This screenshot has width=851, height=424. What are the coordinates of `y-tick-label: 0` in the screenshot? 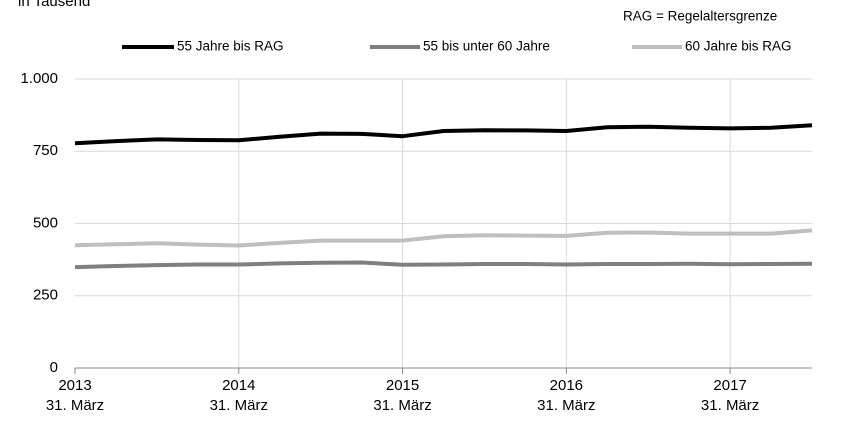 It's located at (54, 367).